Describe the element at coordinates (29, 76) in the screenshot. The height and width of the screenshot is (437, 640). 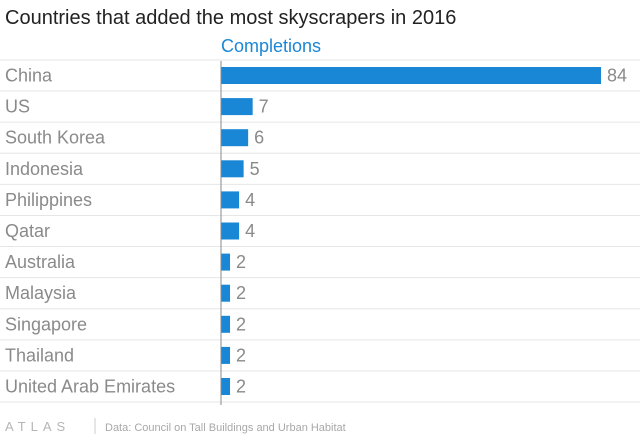
I see `category-label: China` at that location.